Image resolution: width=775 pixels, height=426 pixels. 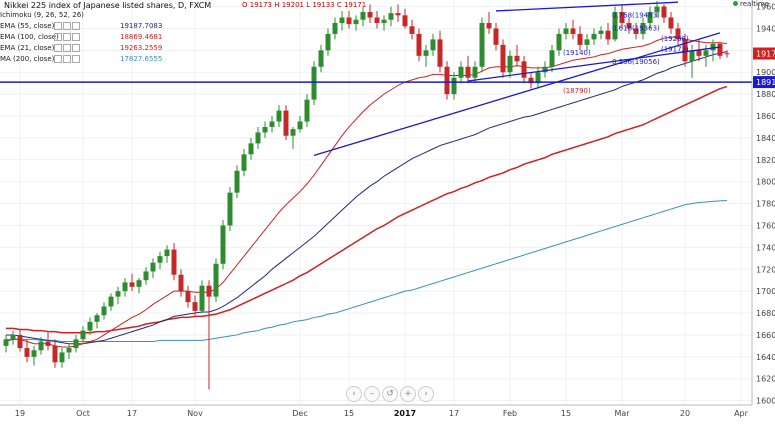 What do you see at coordinates (372, 394) in the screenshot?
I see `zoom-out-button: –` at bounding box center [372, 394].